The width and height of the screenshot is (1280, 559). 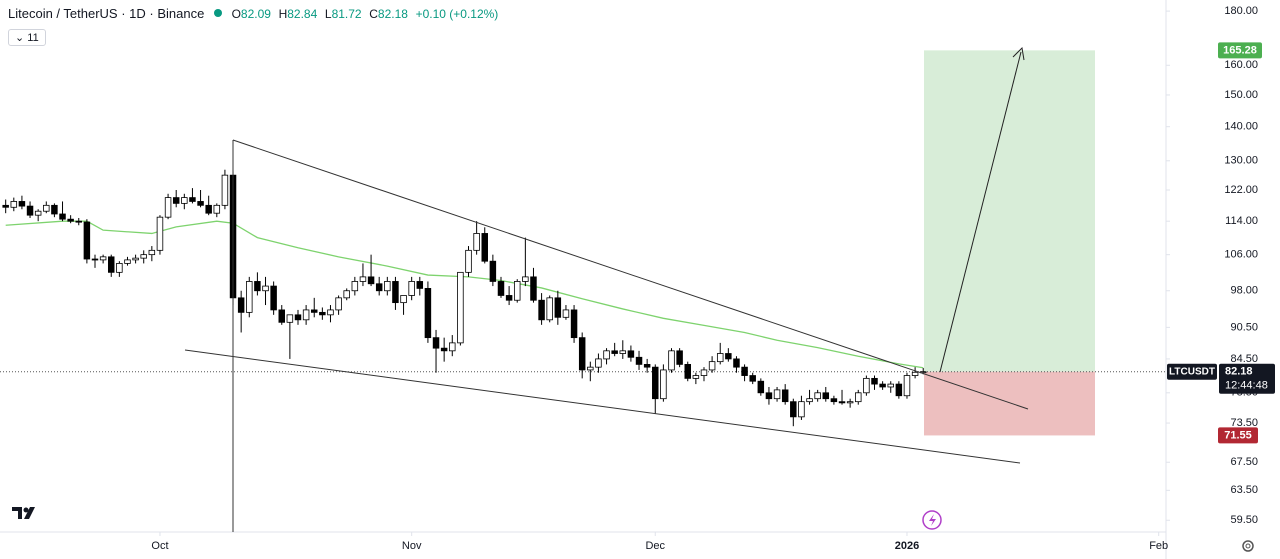 What do you see at coordinates (1244, 520) in the screenshot?
I see `y-tick-label: 59.50` at bounding box center [1244, 520].